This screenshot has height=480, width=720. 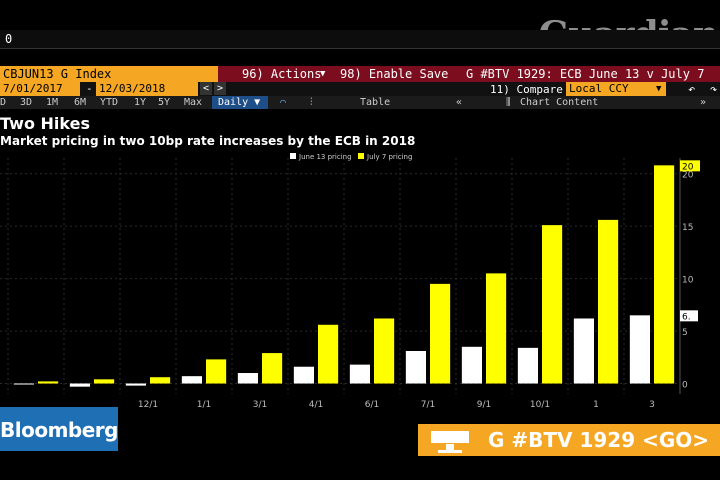 I want to click on period-d-button: D, so click(x=3, y=102).